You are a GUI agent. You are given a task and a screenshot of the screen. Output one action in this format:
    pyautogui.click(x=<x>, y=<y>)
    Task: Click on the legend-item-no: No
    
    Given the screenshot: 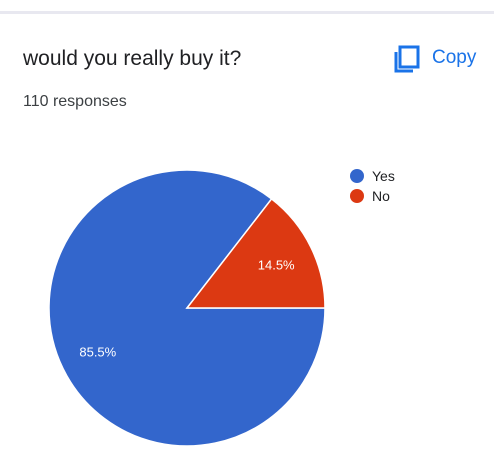 What is the action you would take?
    pyautogui.click(x=372, y=196)
    